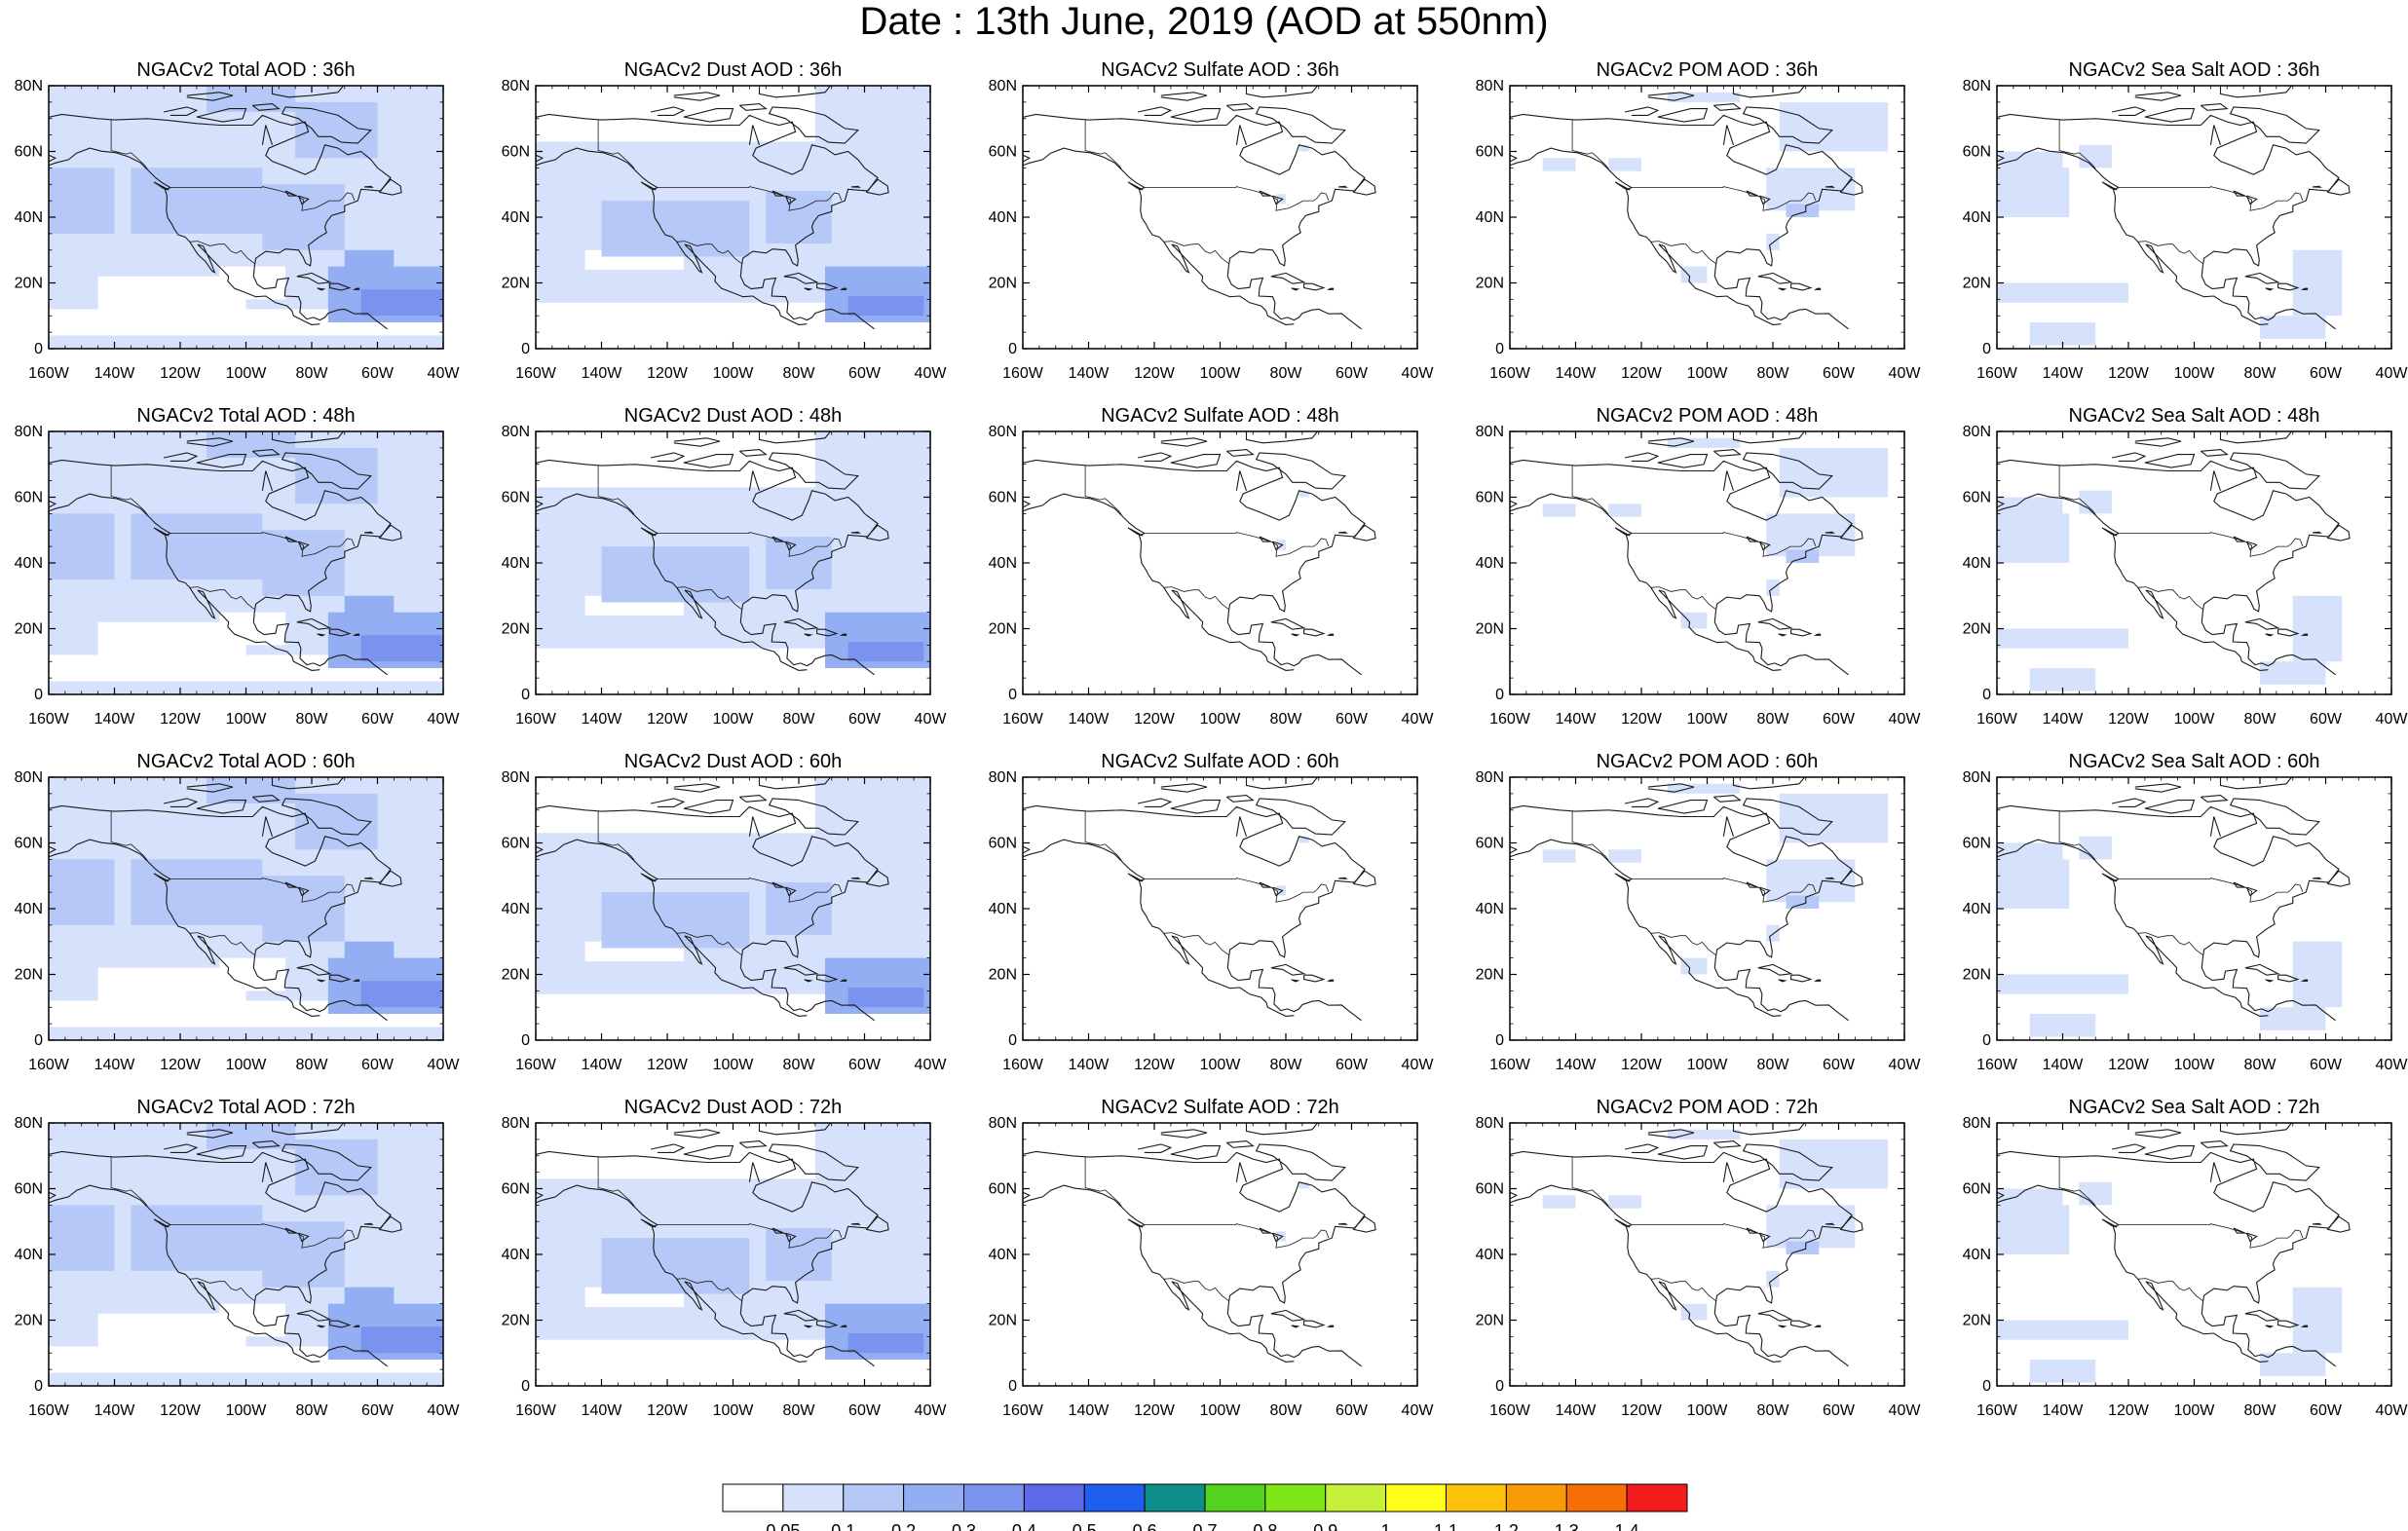 This screenshot has height=1531, width=2408. Describe the element at coordinates (1220, 761) in the screenshot. I see `panel-title: NGACv2 Sulfate AOD : 60h` at that location.